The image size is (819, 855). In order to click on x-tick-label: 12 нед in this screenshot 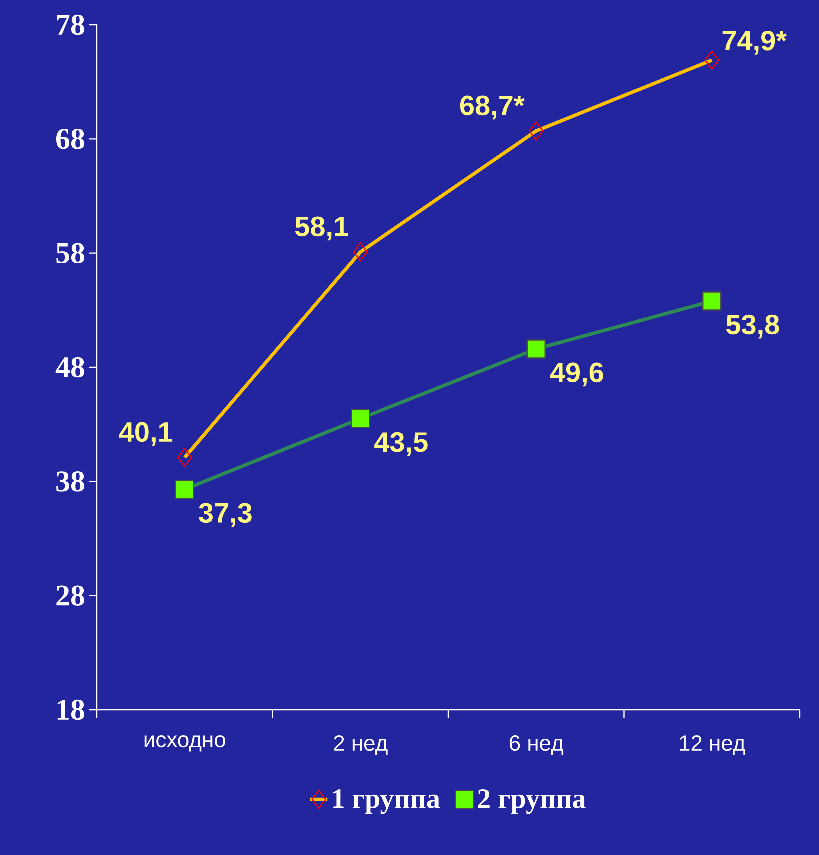, I will do `click(713, 746)`.